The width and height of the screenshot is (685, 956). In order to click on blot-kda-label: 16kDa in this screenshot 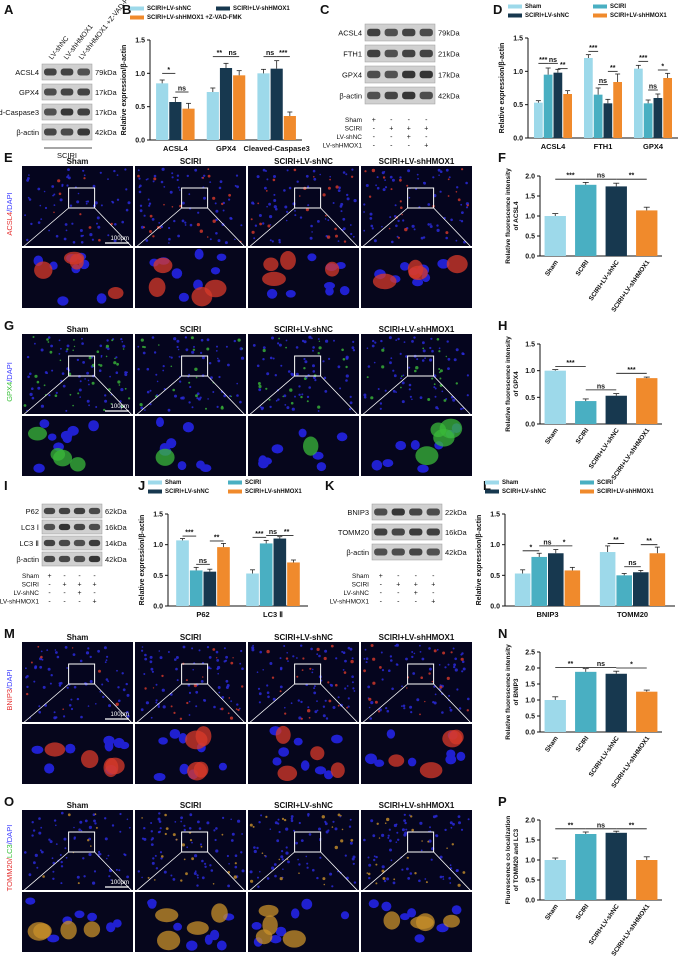, I will do `click(456, 532)`.